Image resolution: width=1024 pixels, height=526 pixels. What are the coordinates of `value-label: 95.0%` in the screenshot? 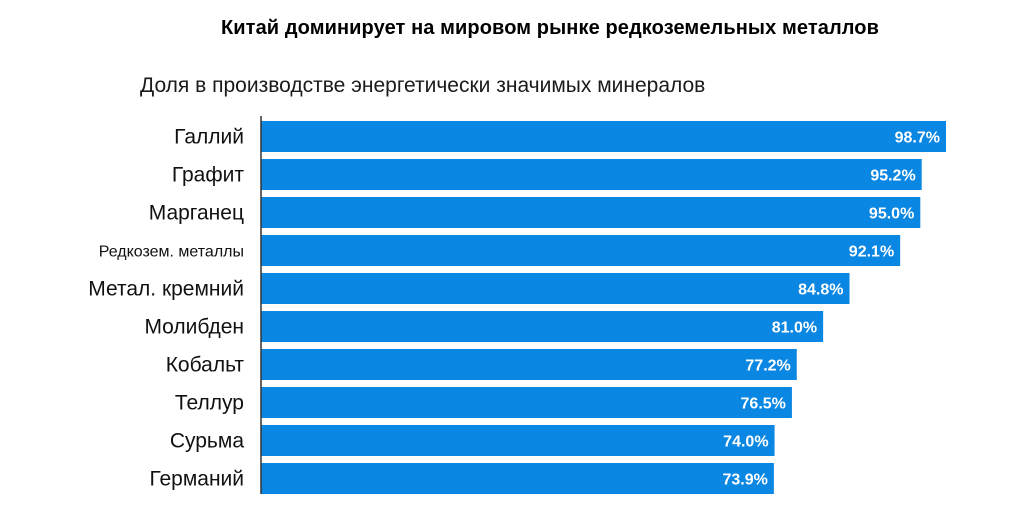 It's located at (891, 214).